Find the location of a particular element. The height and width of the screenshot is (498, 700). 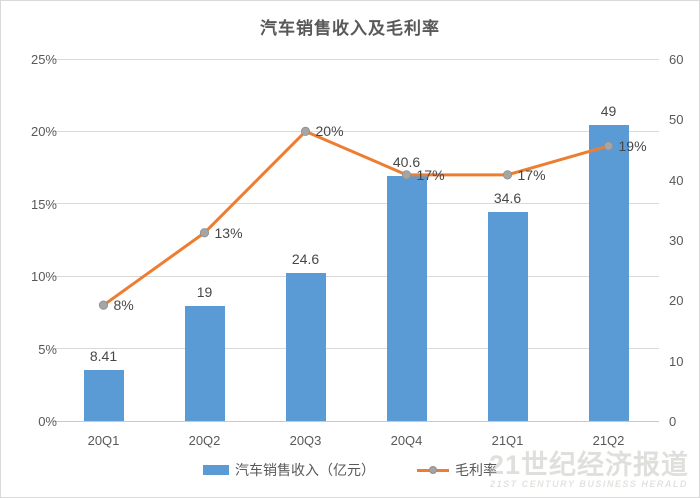

legend-label-revenue: 汽车销售收入（亿元） is located at coordinates (305, 470).